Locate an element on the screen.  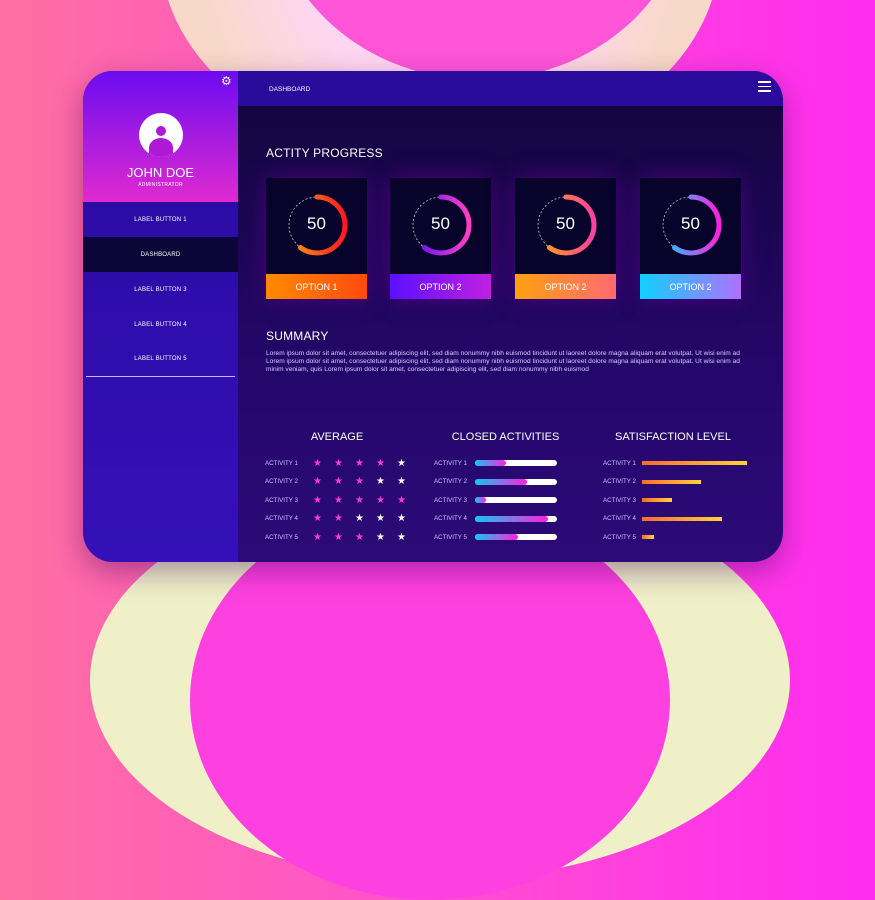
satisfaction-row: ACTIVITY 1 is located at coordinates (675, 463).